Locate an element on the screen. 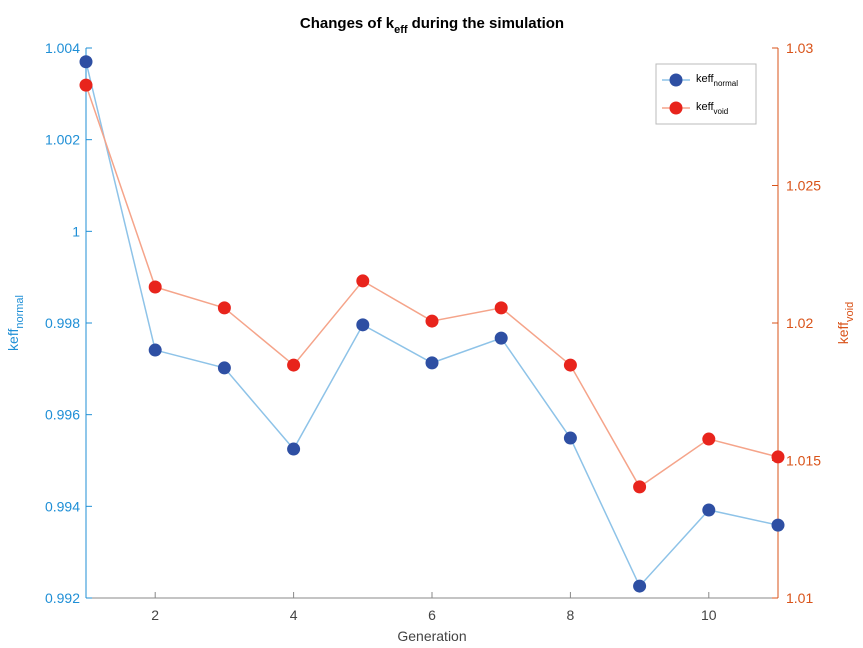 The image size is (863, 648). y2-label-subscript: void is located at coordinates (850, 312).